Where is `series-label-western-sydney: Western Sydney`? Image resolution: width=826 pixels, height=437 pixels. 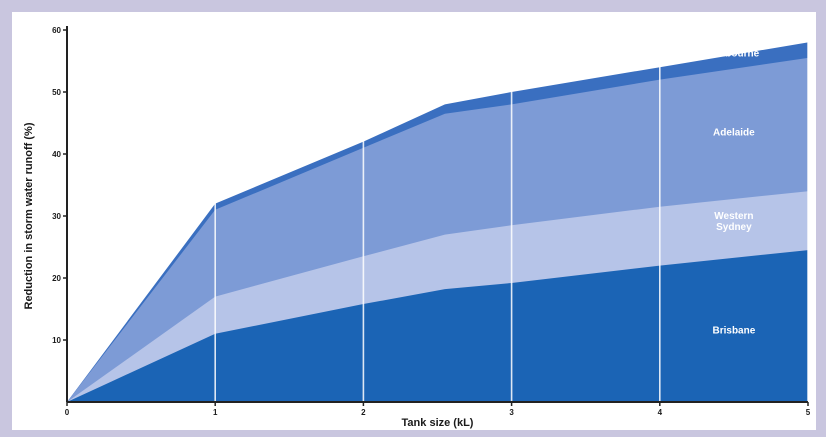 series-label-western-sydney: Western Sydney is located at coordinates (733, 222).